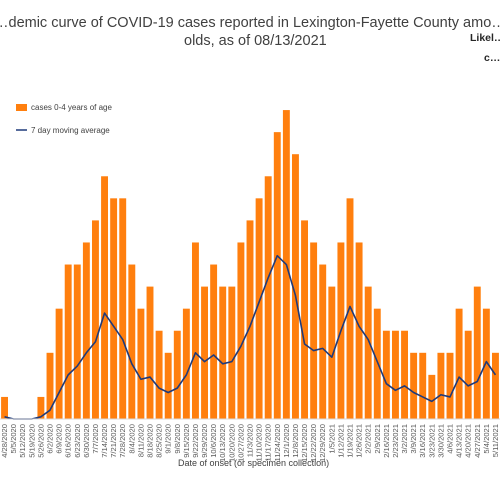 Image resolution: width=500 pixels, height=500 pixels. Describe the element at coordinates (86, 441) in the screenshot. I see `x-tick-label: 6/30/2020` at that location.